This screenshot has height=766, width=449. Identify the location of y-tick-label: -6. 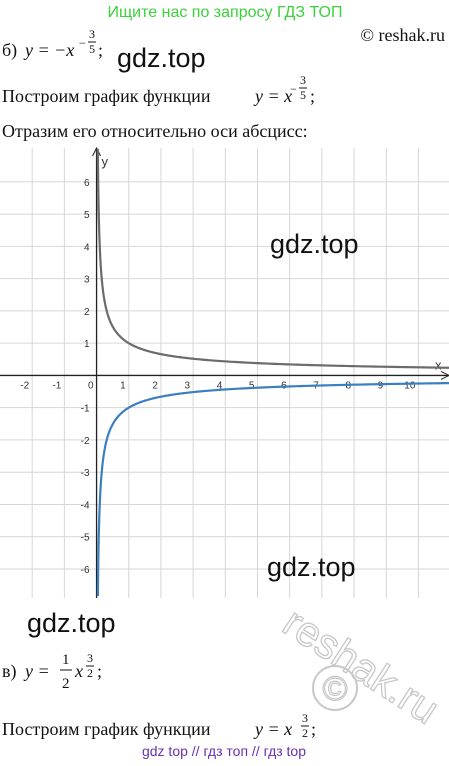
(85, 570).